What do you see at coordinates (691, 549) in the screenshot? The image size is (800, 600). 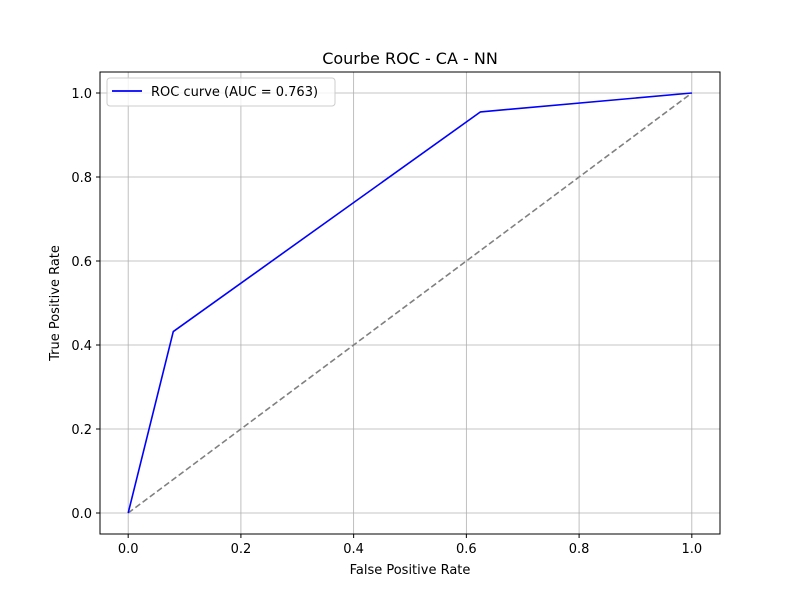 I see `x-tick-label: 1.0` at bounding box center [691, 549].